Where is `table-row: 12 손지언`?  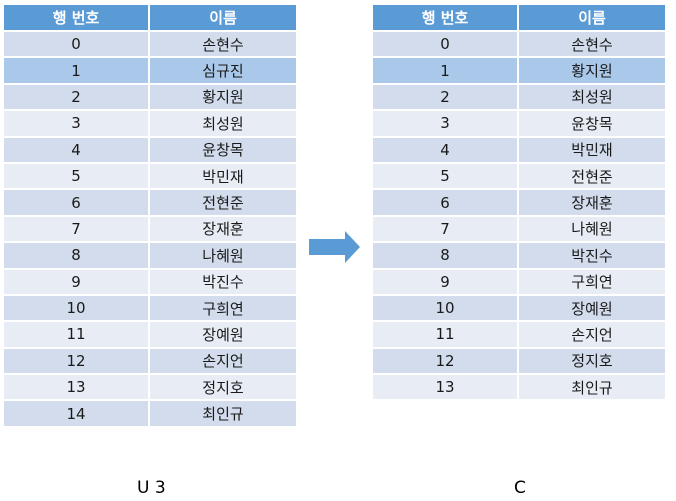 table-row: 12 손지언 is located at coordinates (151, 362).